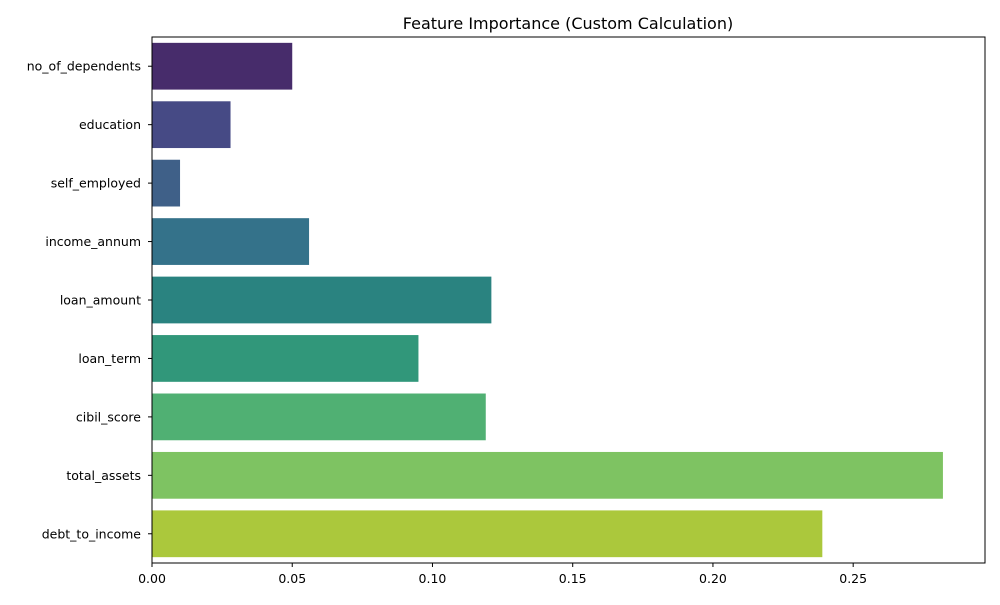 The image size is (1000, 605). I want to click on y-tick-label: income_annum, so click(93, 241).